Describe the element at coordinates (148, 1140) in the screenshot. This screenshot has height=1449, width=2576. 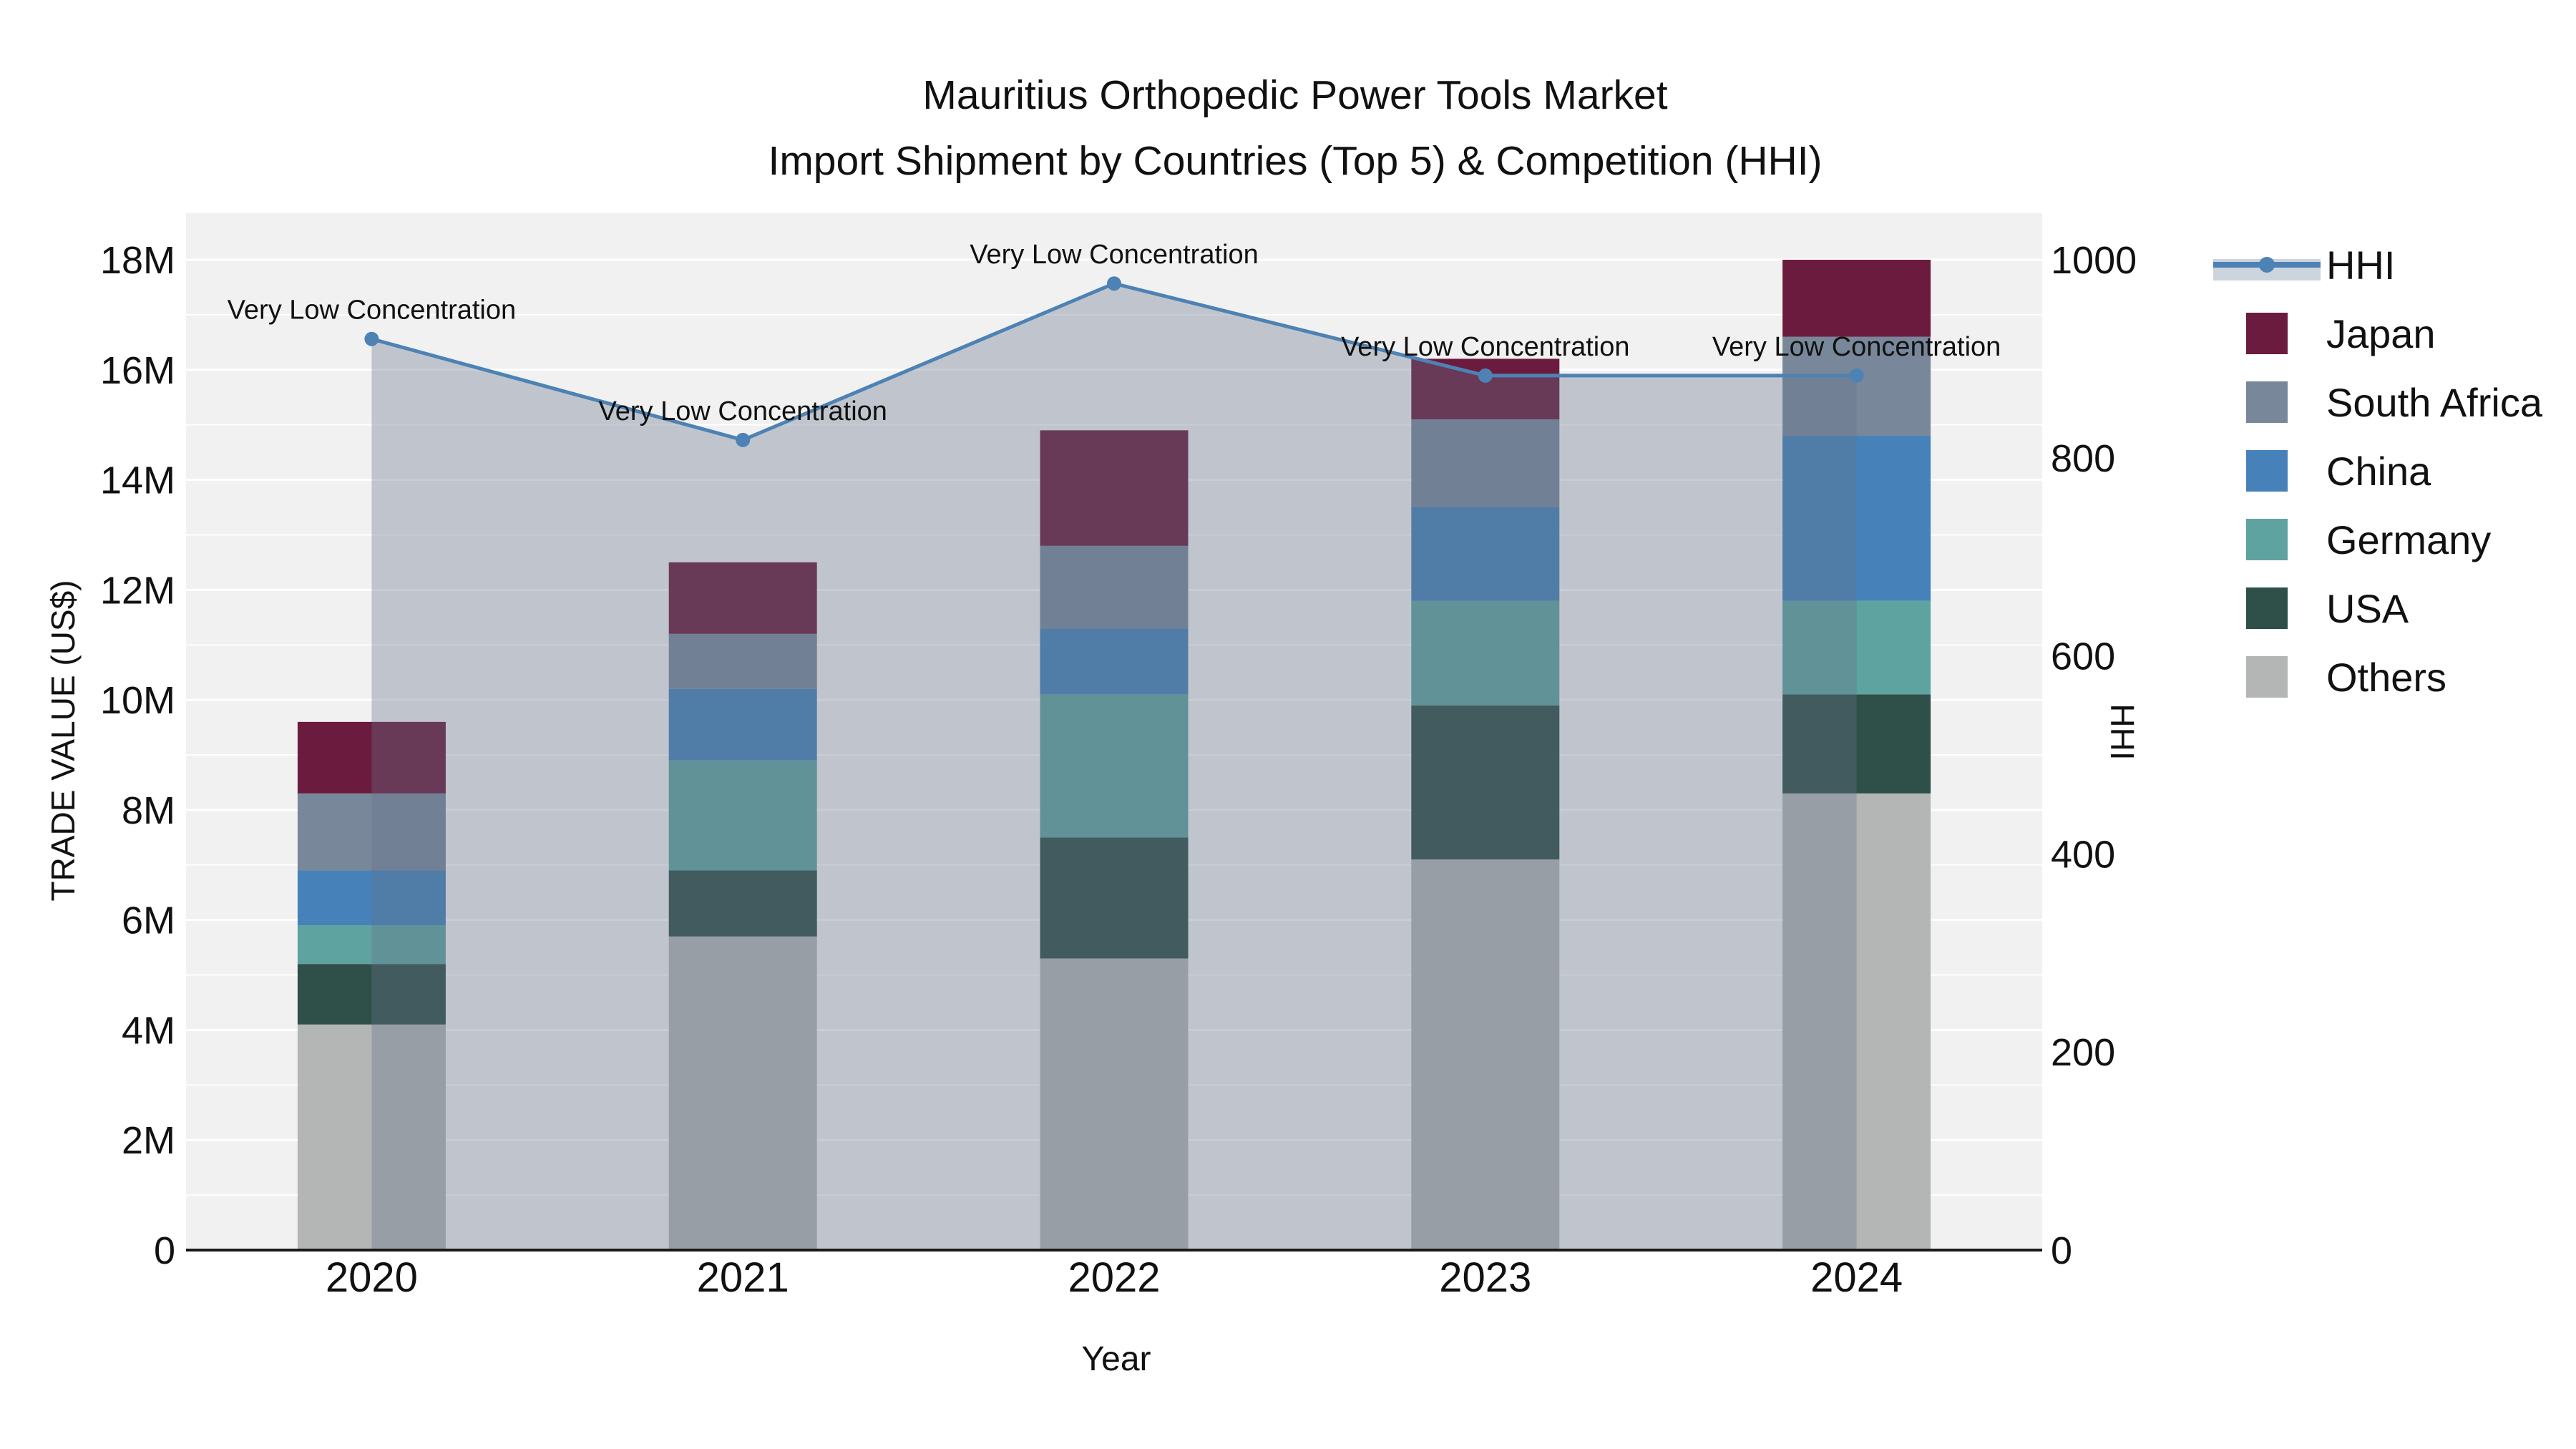
I see `y-left-tick-label: 2M` at that location.